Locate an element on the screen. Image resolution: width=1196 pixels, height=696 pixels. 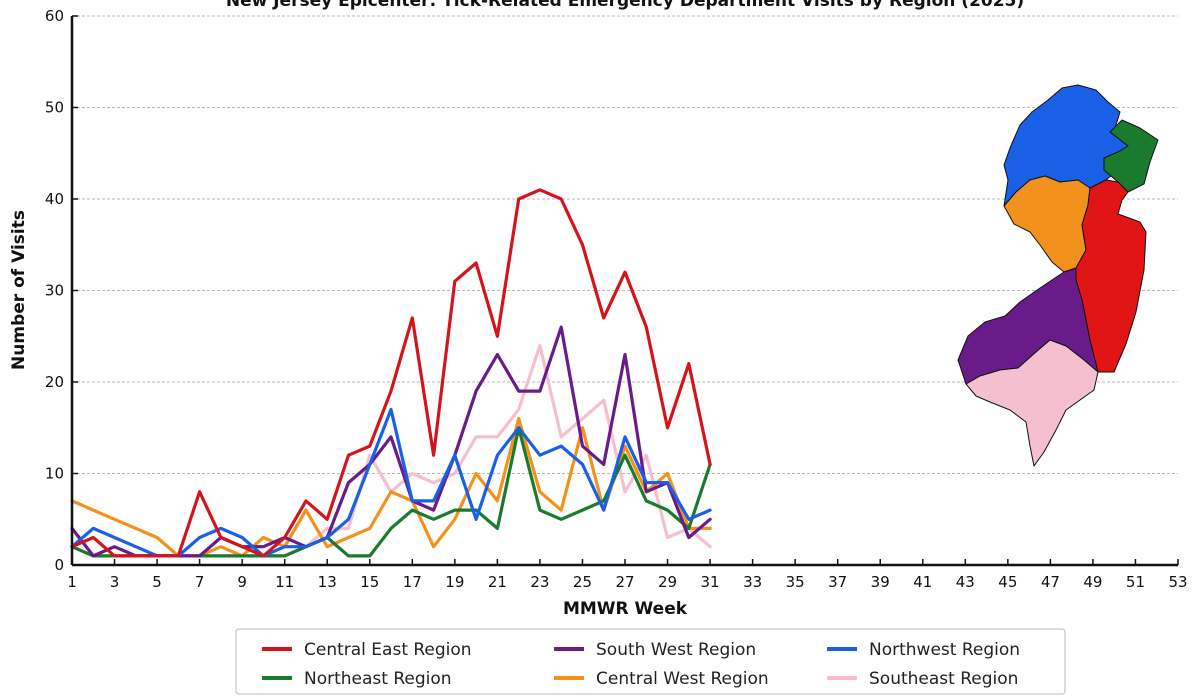
x-tick-label: 33 is located at coordinates (752, 582).